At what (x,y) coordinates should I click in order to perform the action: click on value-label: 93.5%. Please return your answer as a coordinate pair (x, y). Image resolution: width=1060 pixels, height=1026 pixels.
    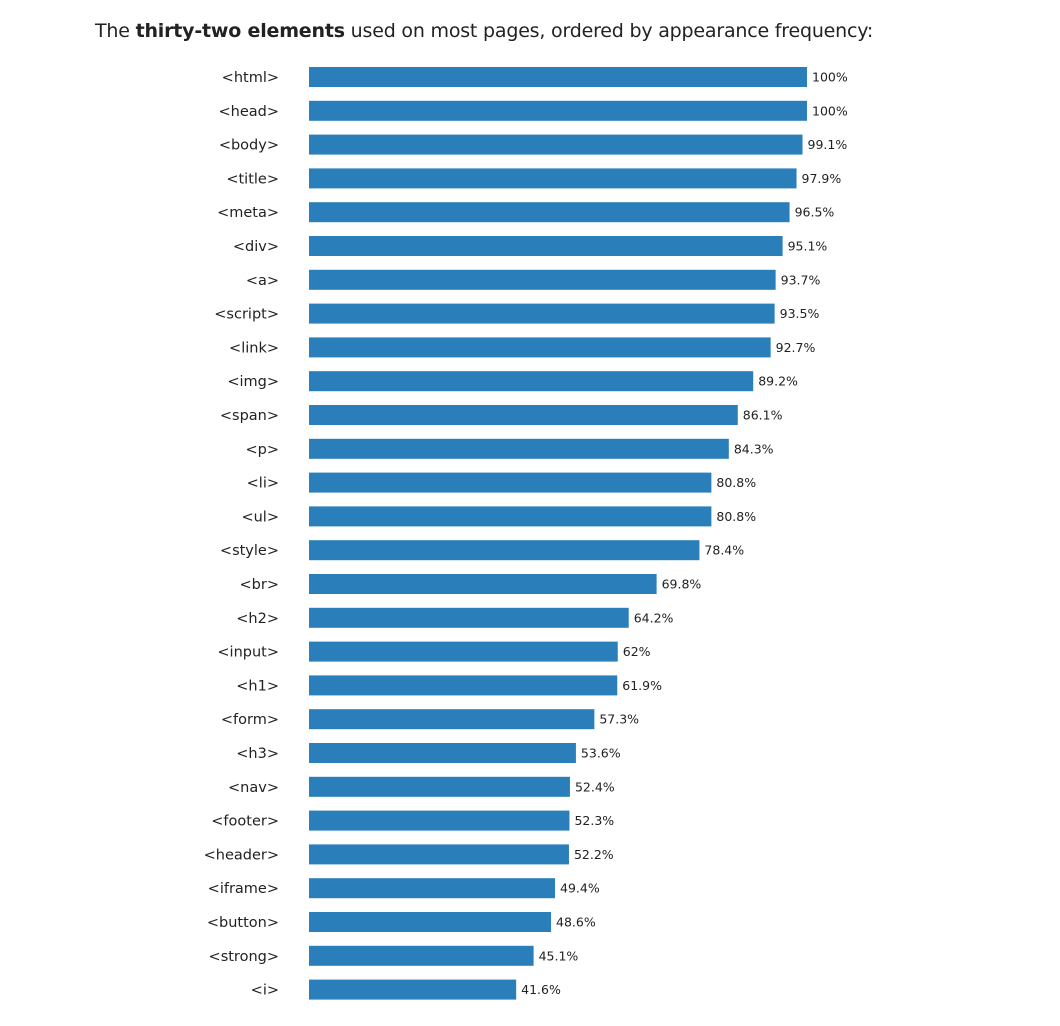
    Looking at the image, I should click on (800, 313).